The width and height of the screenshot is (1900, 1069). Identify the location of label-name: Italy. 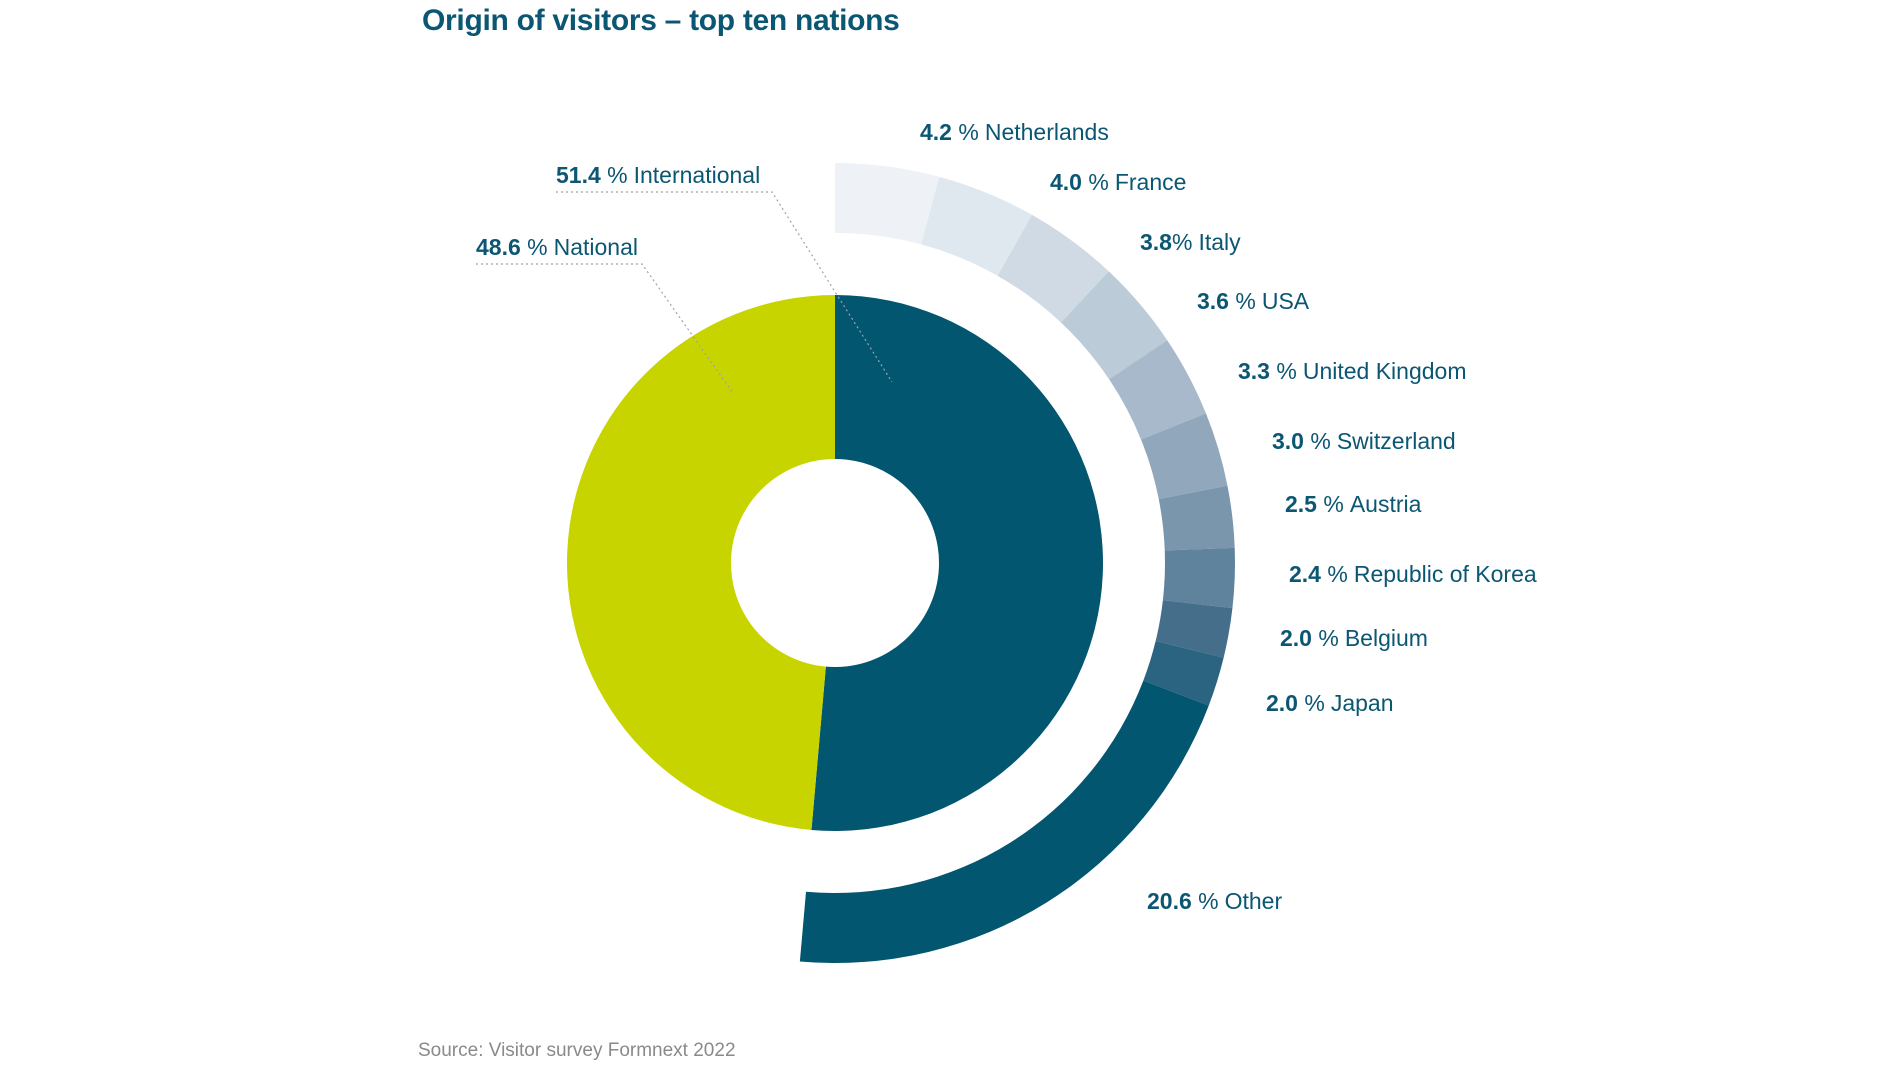
(1219, 242).